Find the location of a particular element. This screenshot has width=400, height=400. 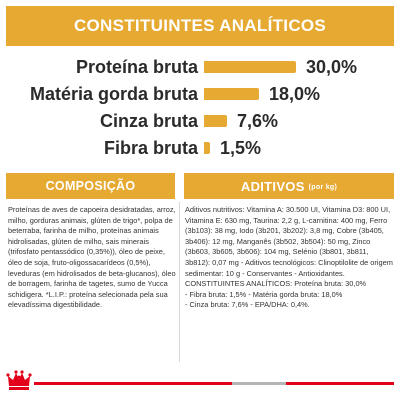

composition-header: COMPOSIÇÃO is located at coordinates (90, 186).